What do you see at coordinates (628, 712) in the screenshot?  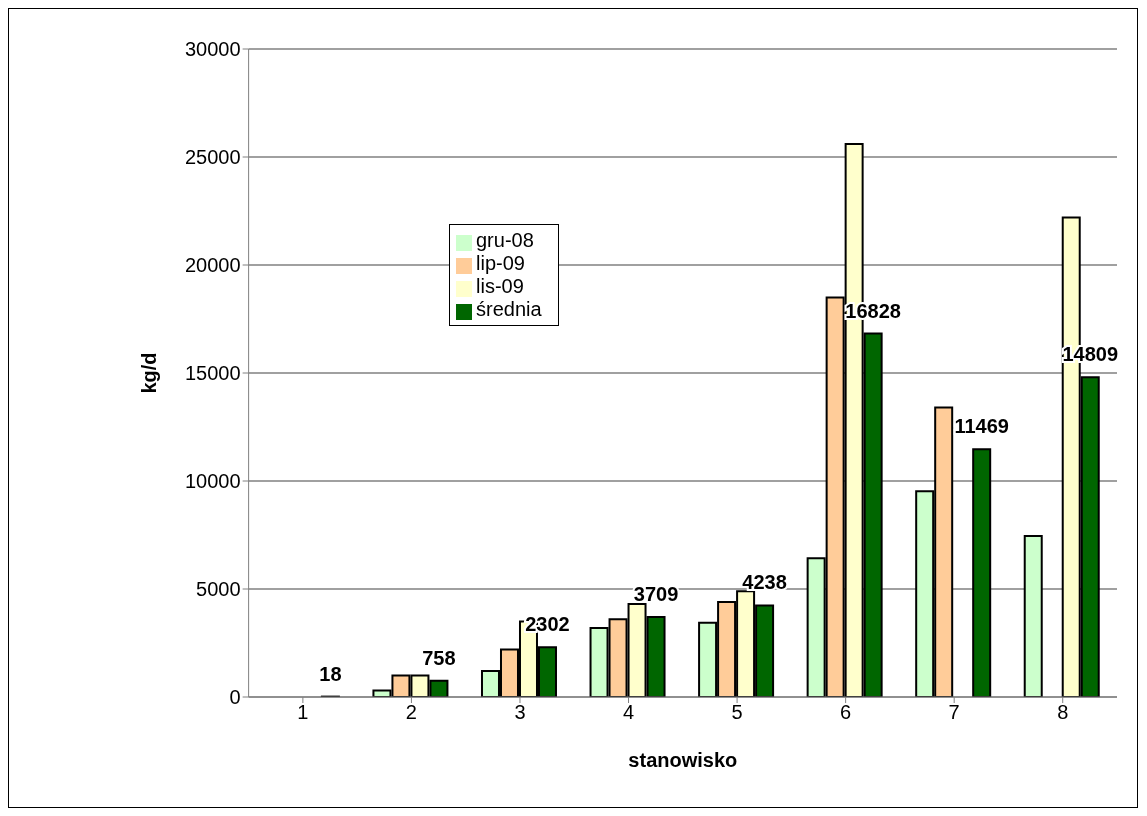 I see `x-tick-label: 4` at bounding box center [628, 712].